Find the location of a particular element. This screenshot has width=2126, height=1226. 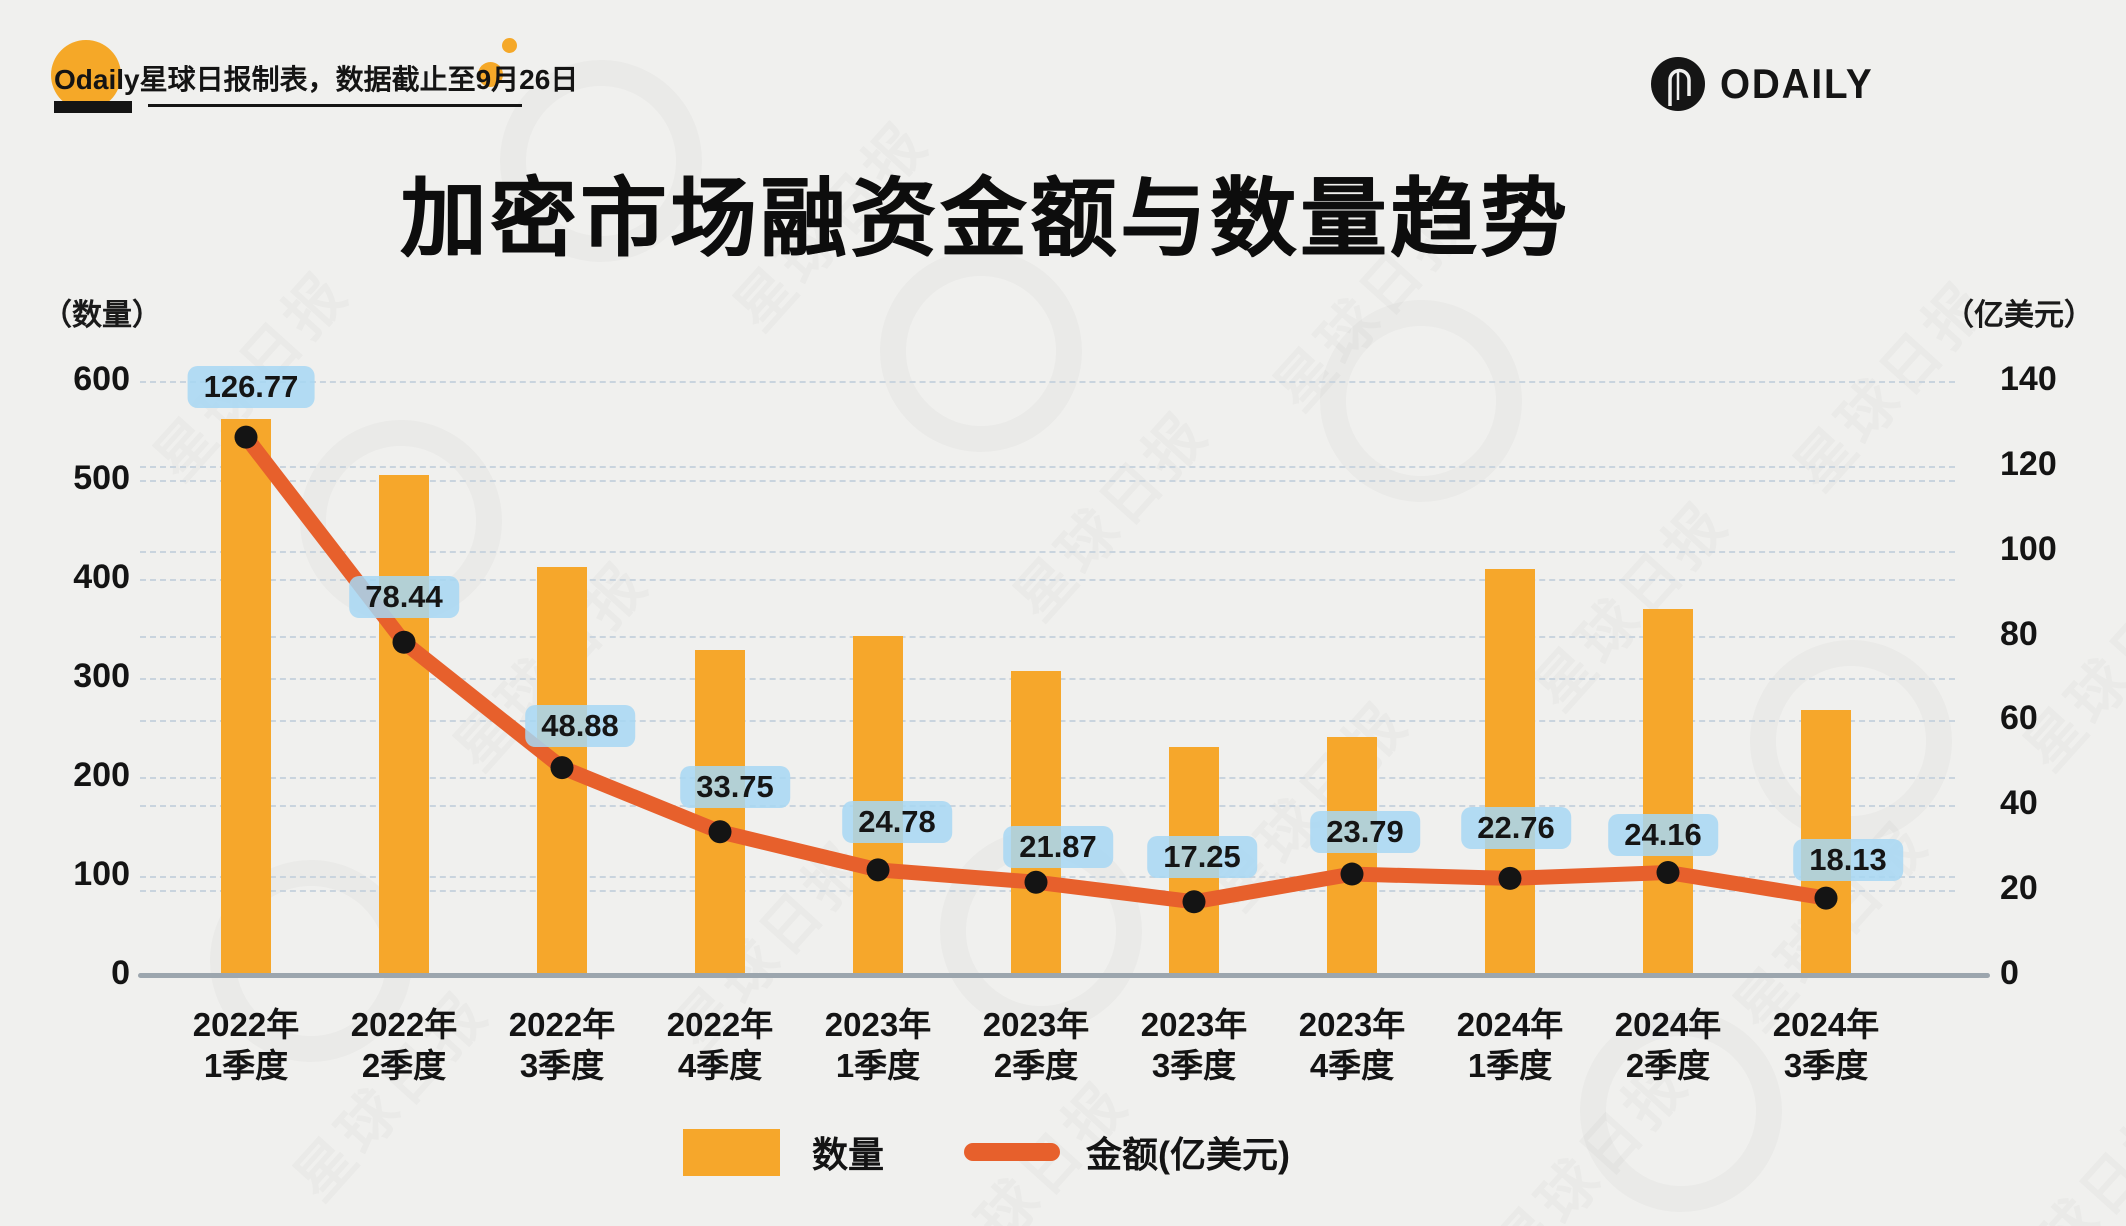

x-axis-label: 2023年 1季度 is located at coordinates (878, 1045).